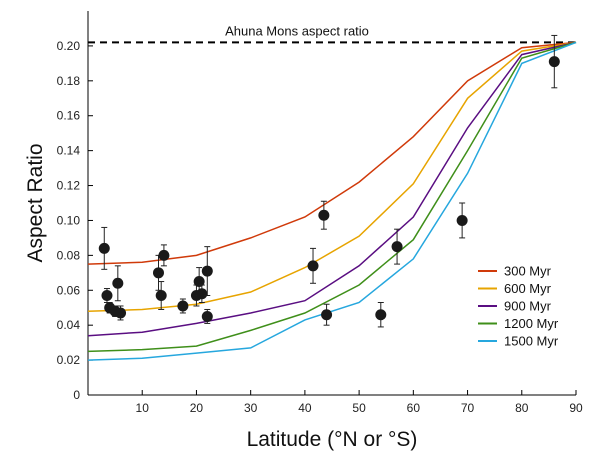  What do you see at coordinates (305, 408) in the screenshot?
I see `x-tick-label: 40` at bounding box center [305, 408].